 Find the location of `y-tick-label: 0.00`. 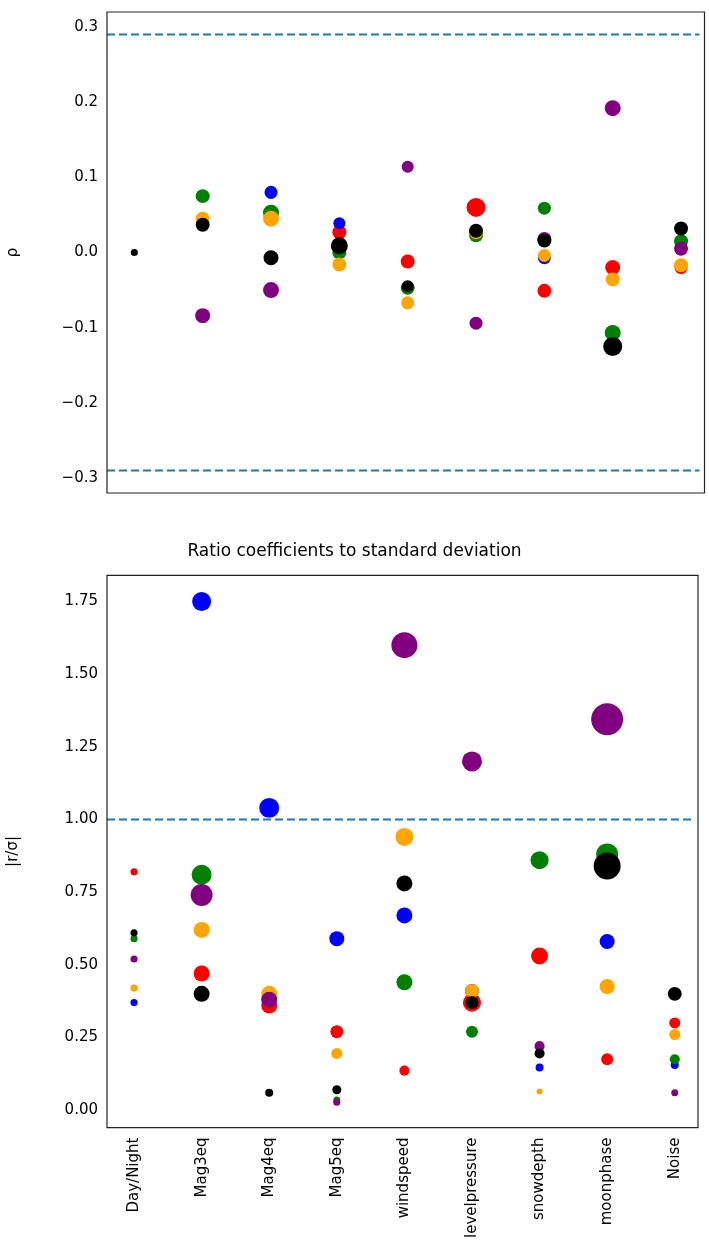

y-tick-label: 0.00 is located at coordinates (81, 1109).